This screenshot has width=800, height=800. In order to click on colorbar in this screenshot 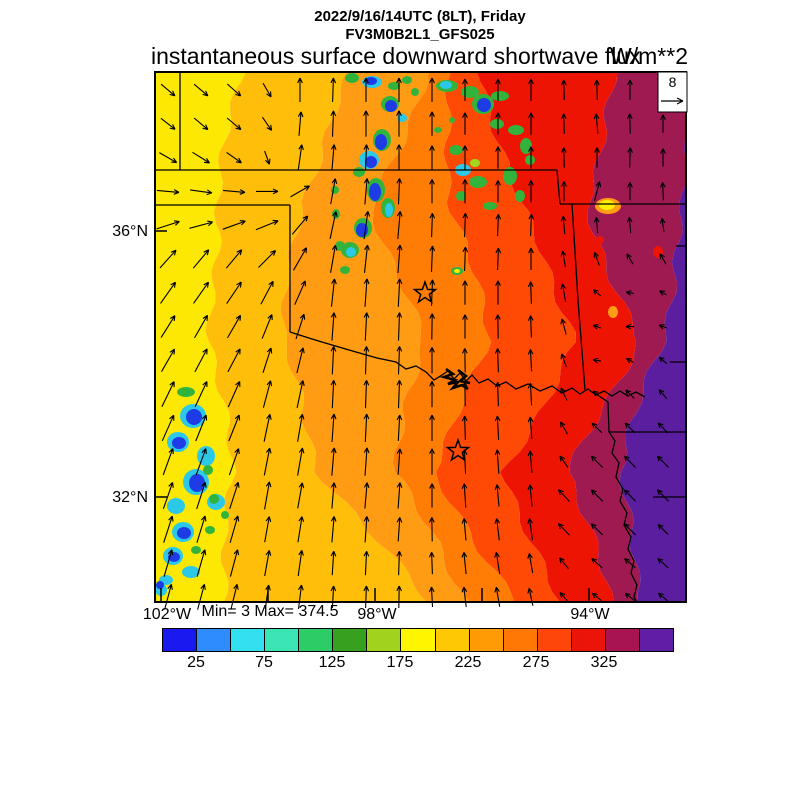, I will do `click(418, 640)`.